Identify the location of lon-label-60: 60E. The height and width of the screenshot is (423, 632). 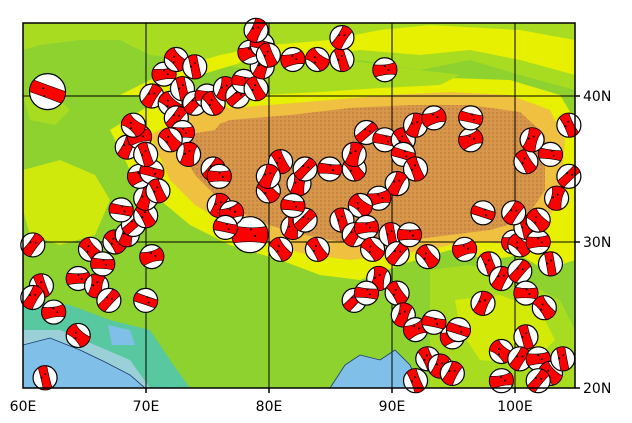
(23, 407).